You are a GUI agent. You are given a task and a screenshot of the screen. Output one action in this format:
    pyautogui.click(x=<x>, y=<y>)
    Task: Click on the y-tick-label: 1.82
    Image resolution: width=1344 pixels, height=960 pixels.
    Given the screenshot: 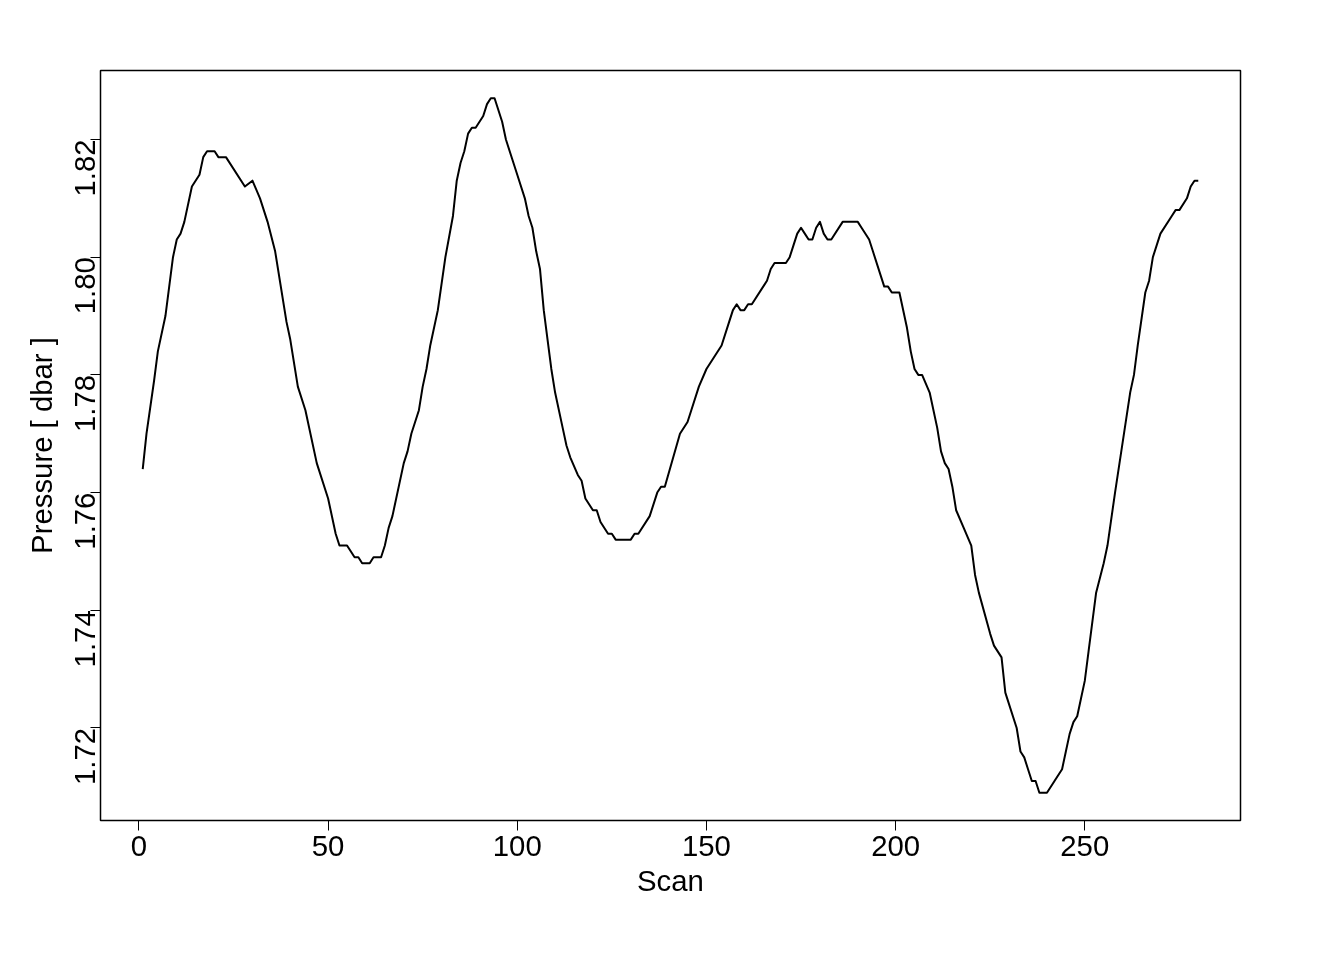 What is the action you would take?
    pyautogui.click(x=85, y=168)
    